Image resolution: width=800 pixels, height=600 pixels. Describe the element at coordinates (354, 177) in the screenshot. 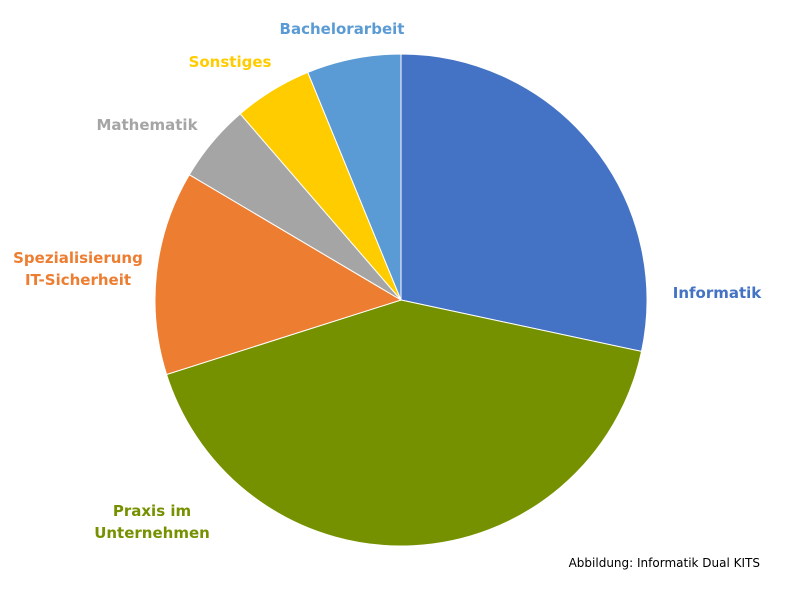

I see `pie-slice-bachelorarbeit` at that location.